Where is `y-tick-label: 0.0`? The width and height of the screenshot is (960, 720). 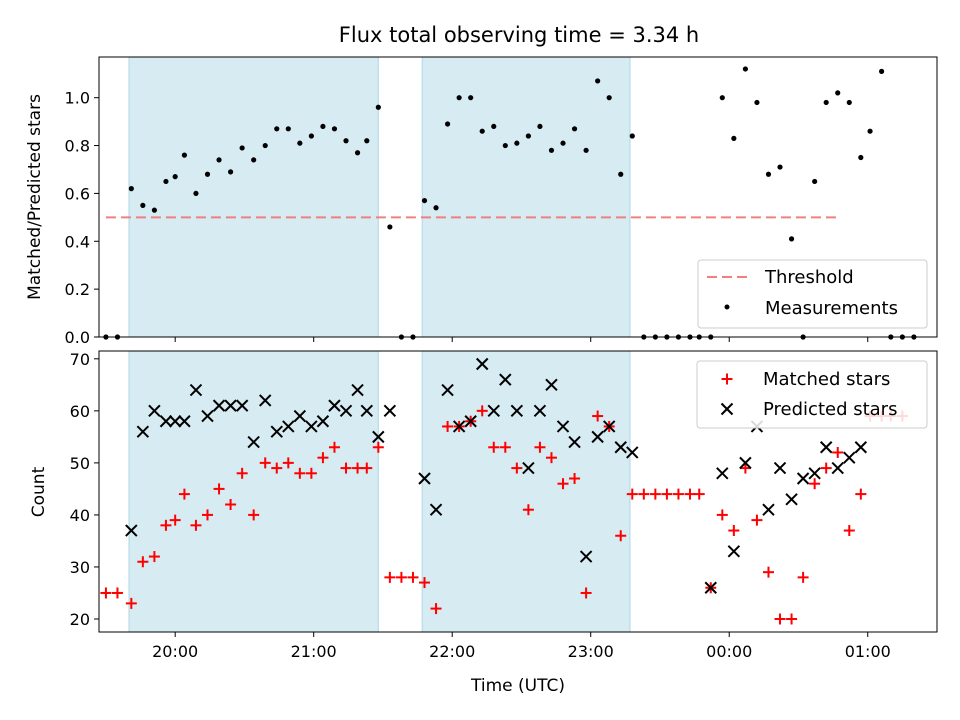
y-tick-label: 0.0 is located at coordinates (77, 337).